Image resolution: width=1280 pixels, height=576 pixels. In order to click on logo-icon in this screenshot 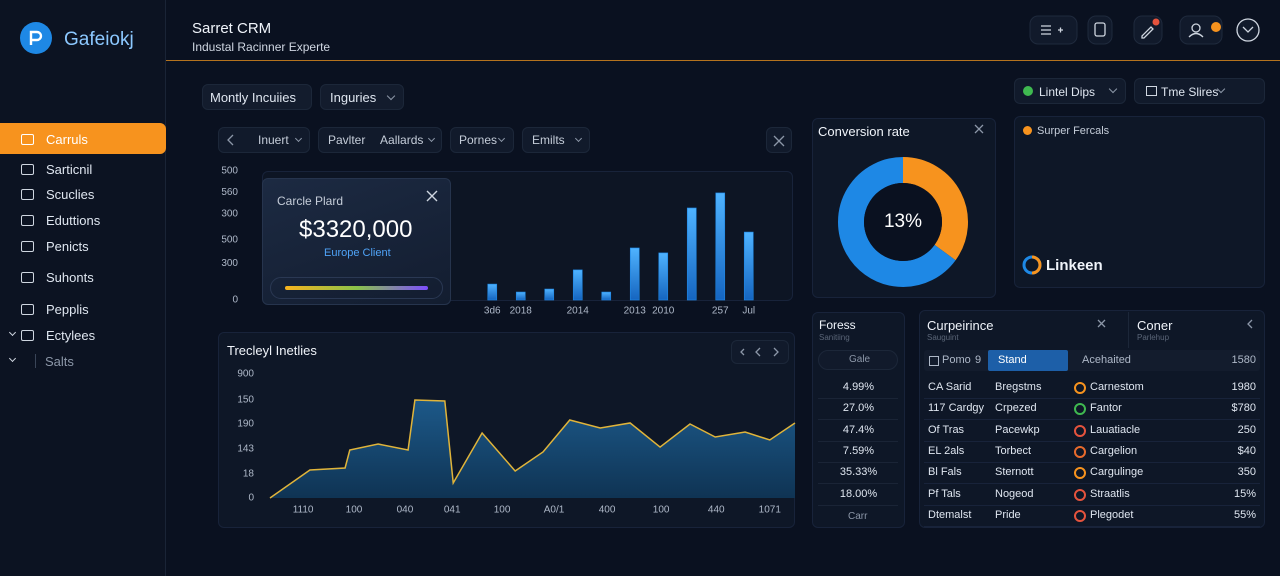, I will do `click(36, 38)`.